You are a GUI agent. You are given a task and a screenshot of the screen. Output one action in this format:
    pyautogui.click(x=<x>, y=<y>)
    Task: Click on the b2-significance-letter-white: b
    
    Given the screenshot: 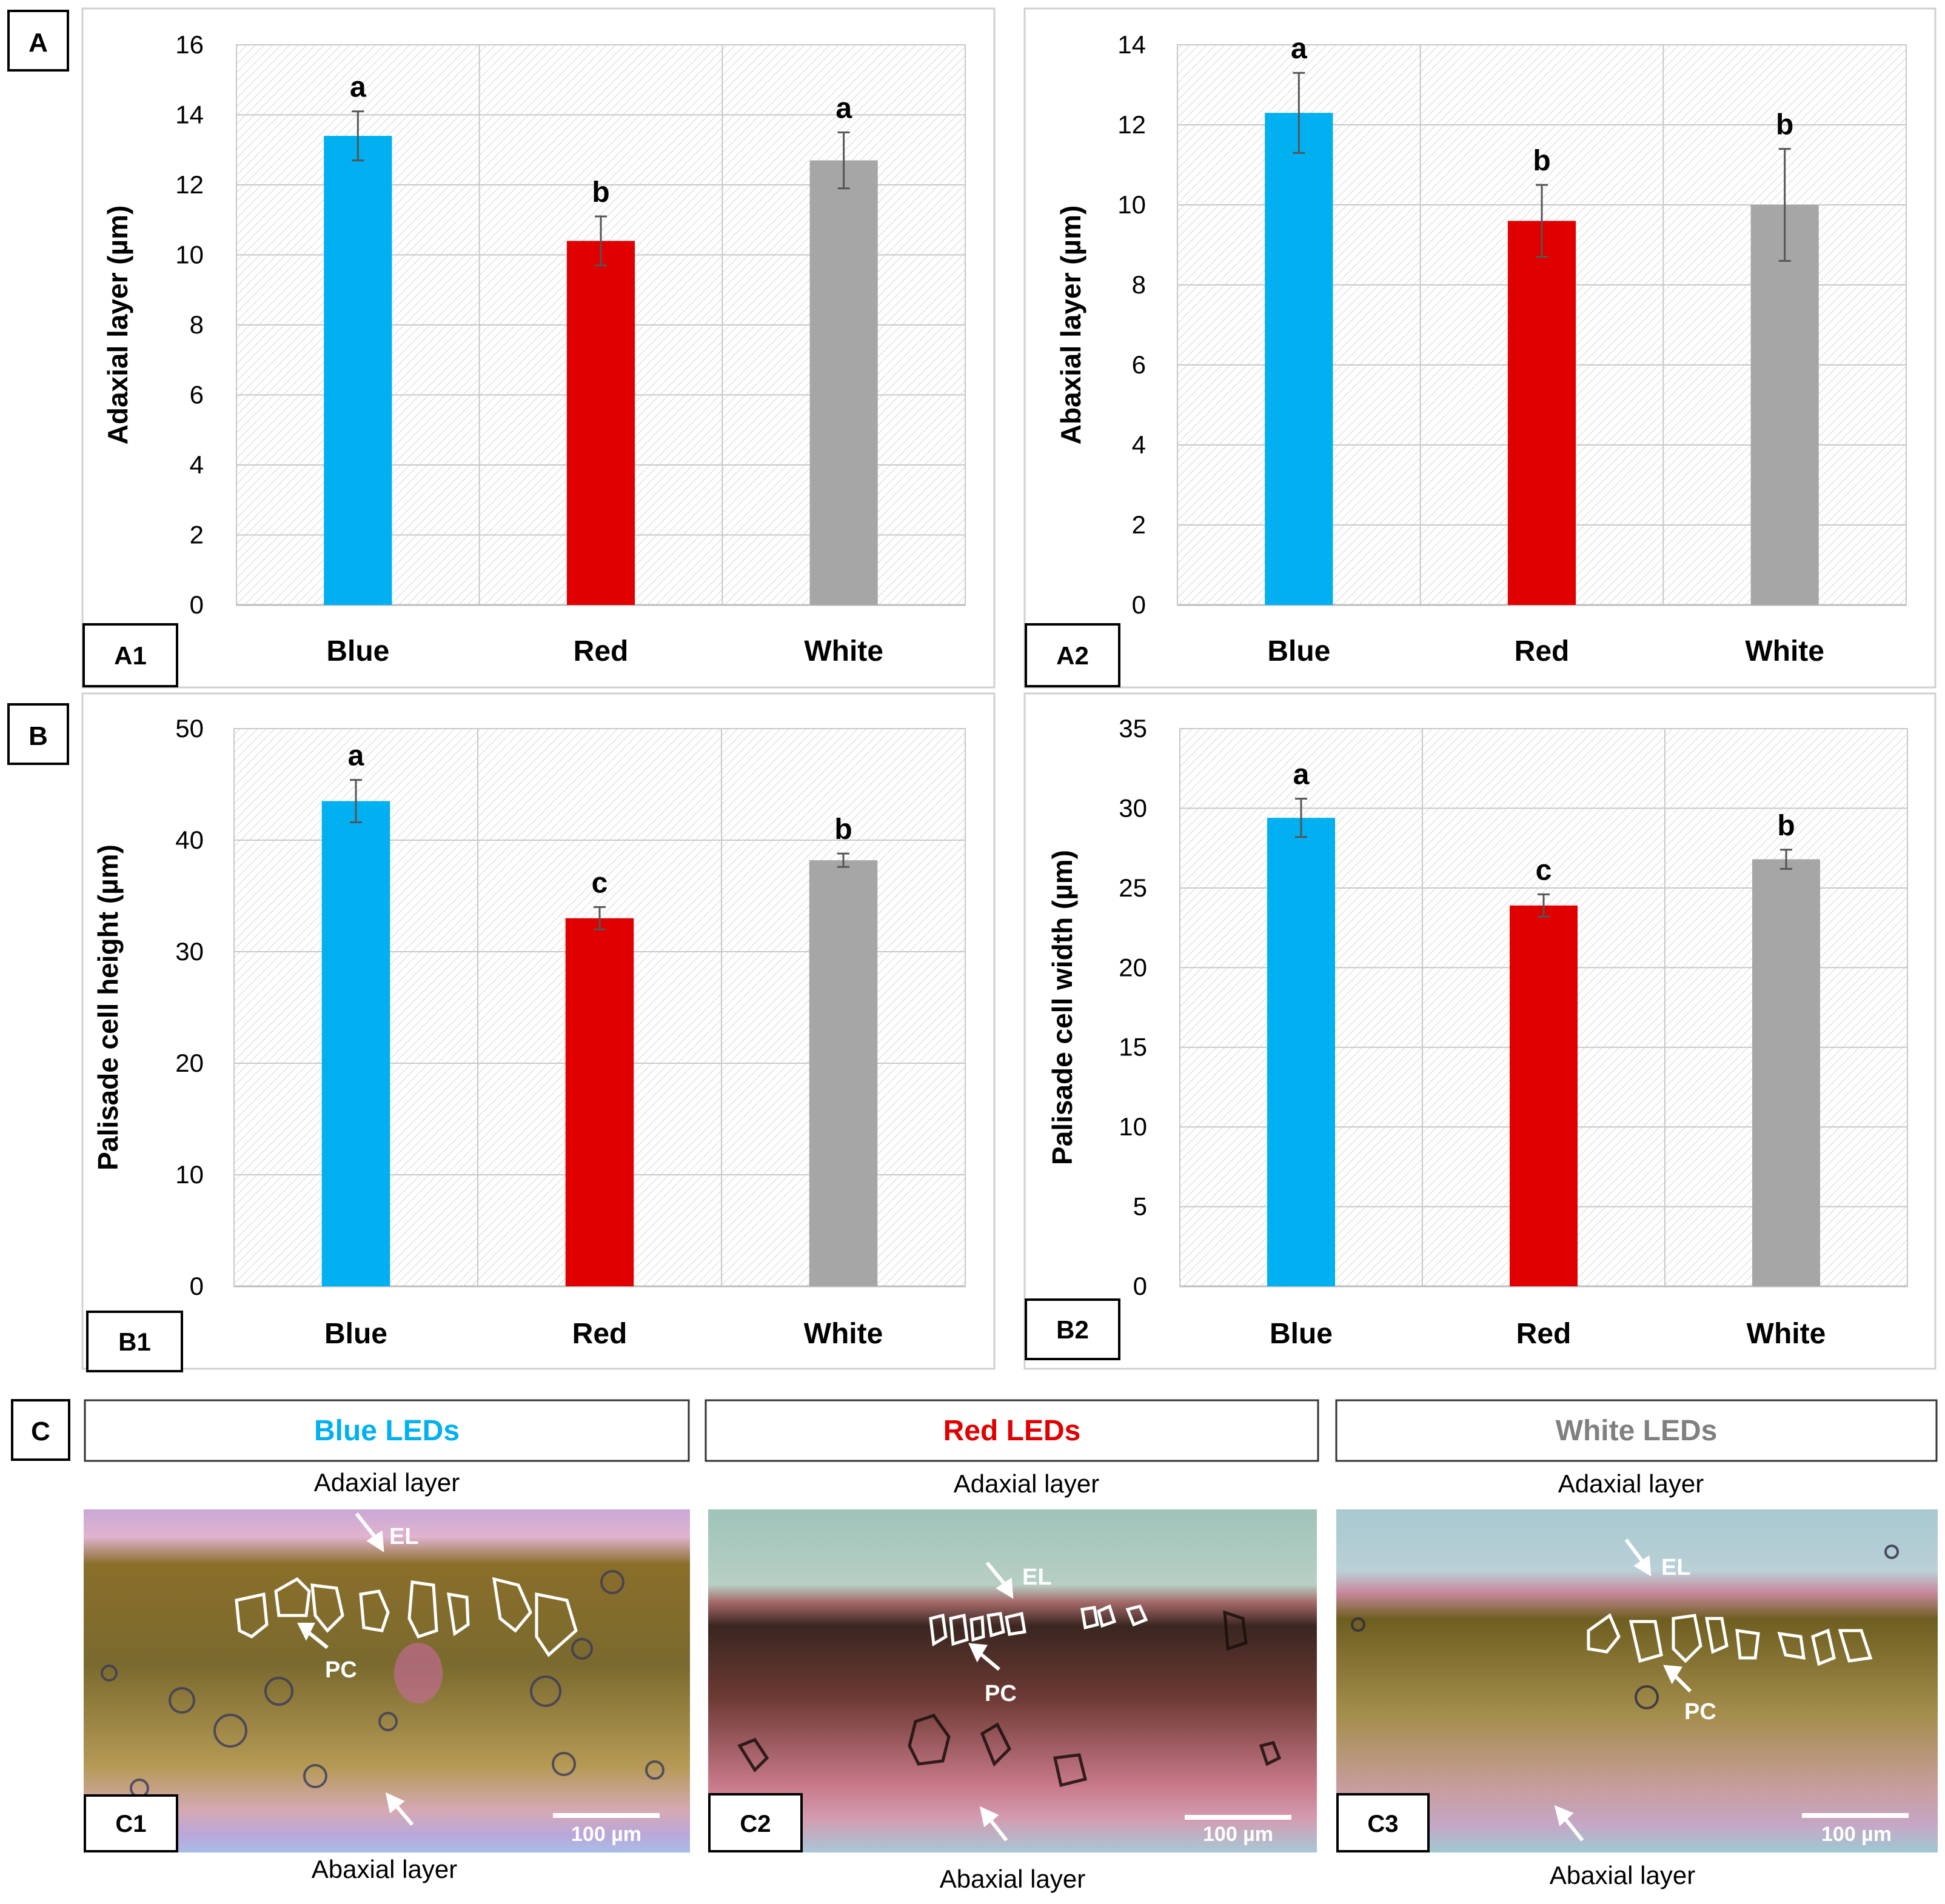 What is the action you would take?
    pyautogui.click(x=1786, y=826)
    